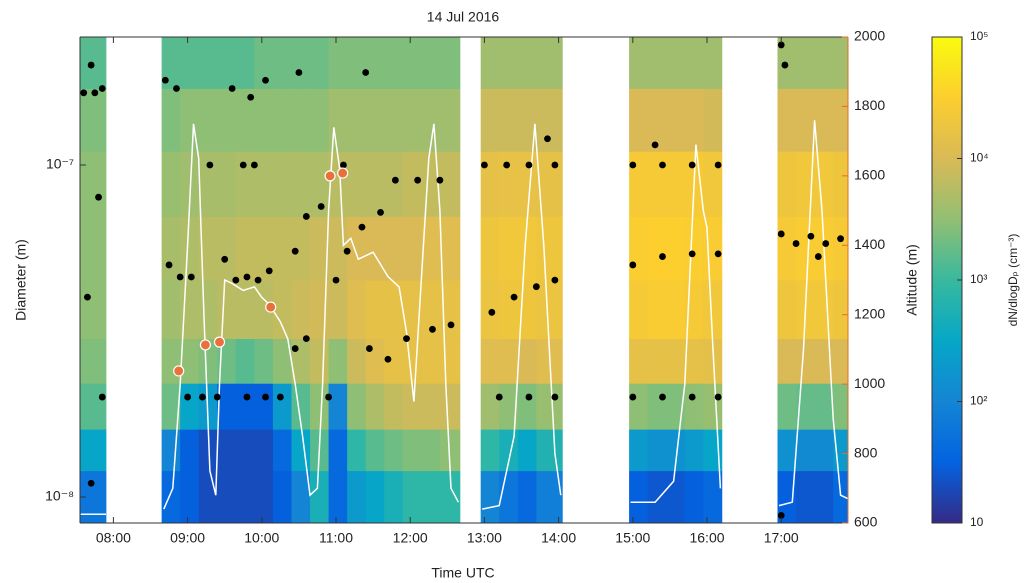 The height and width of the screenshot is (583, 1032). What do you see at coordinates (869, 36) in the screenshot?
I see `y2-tick-label: 2000` at bounding box center [869, 36].